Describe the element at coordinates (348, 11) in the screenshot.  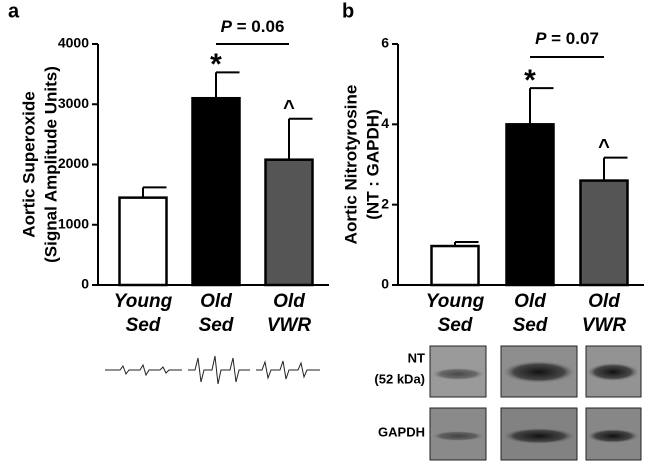
I see `panel-label: b` at that location.